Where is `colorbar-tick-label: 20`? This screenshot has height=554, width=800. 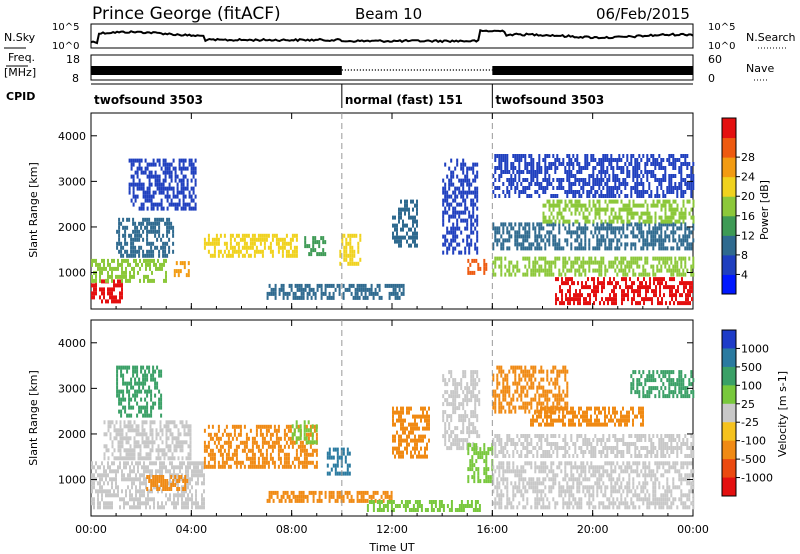 colorbar-tick-label: 20 is located at coordinates (748, 196).